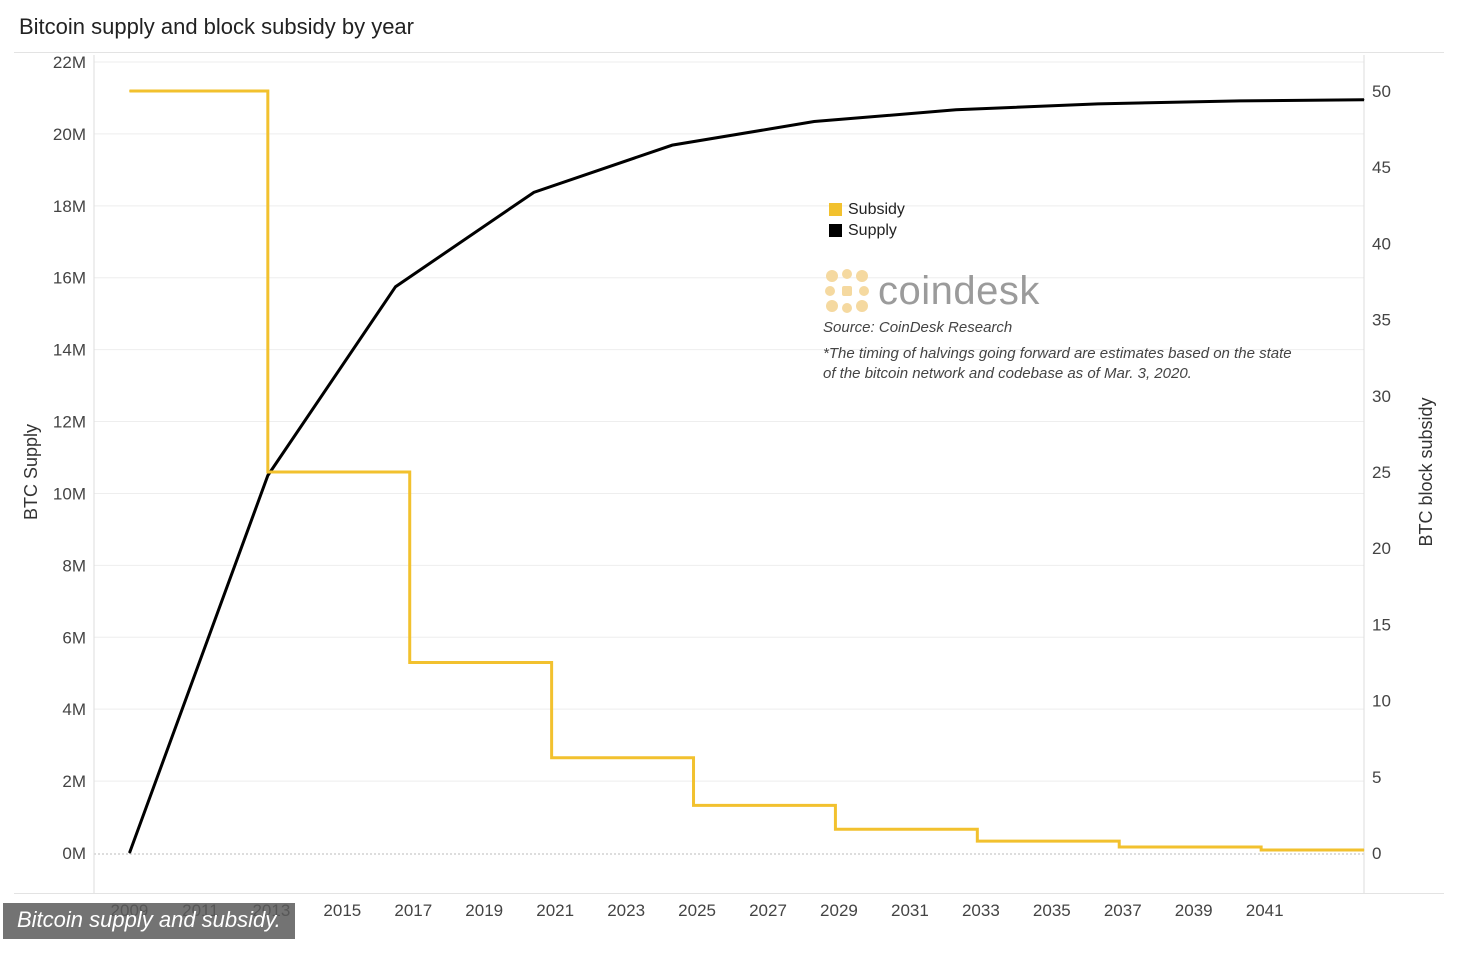  I want to click on x-tick-label: 2019, so click(484, 910).